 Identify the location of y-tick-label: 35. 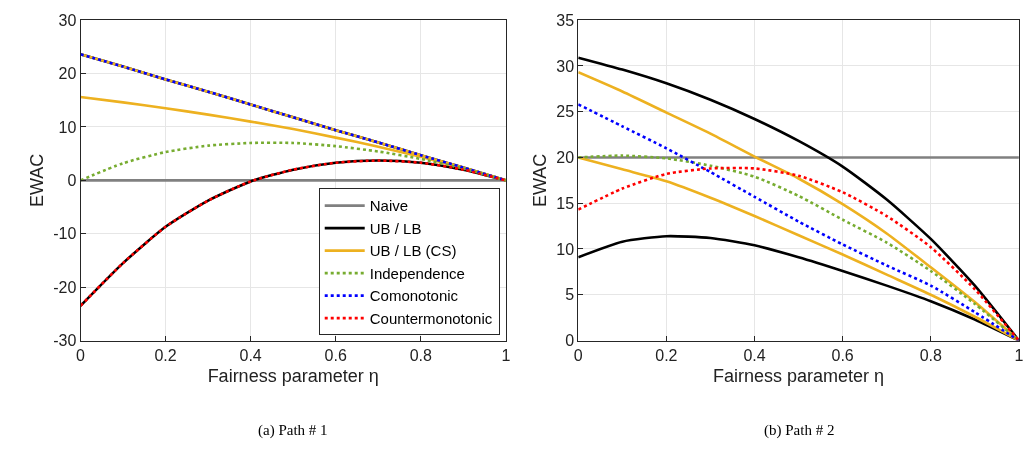
(565, 20).